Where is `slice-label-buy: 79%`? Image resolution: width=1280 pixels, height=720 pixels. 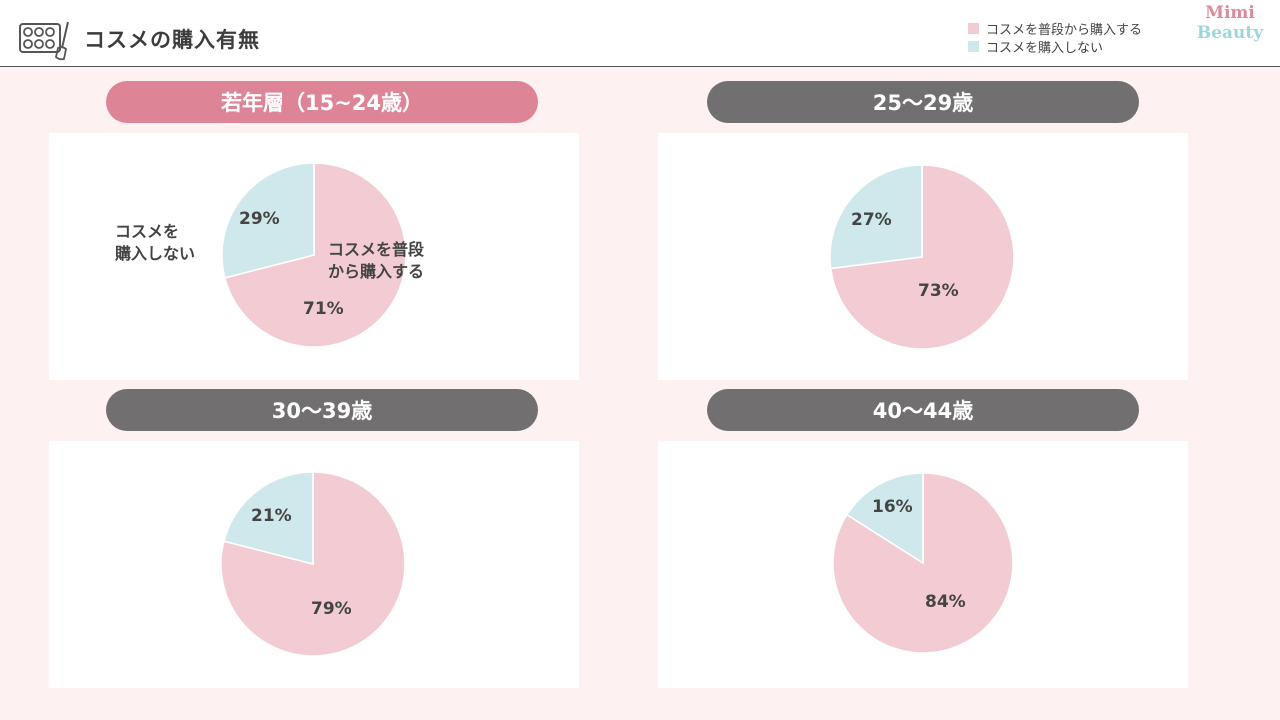 slice-label-buy: 79% is located at coordinates (331, 609).